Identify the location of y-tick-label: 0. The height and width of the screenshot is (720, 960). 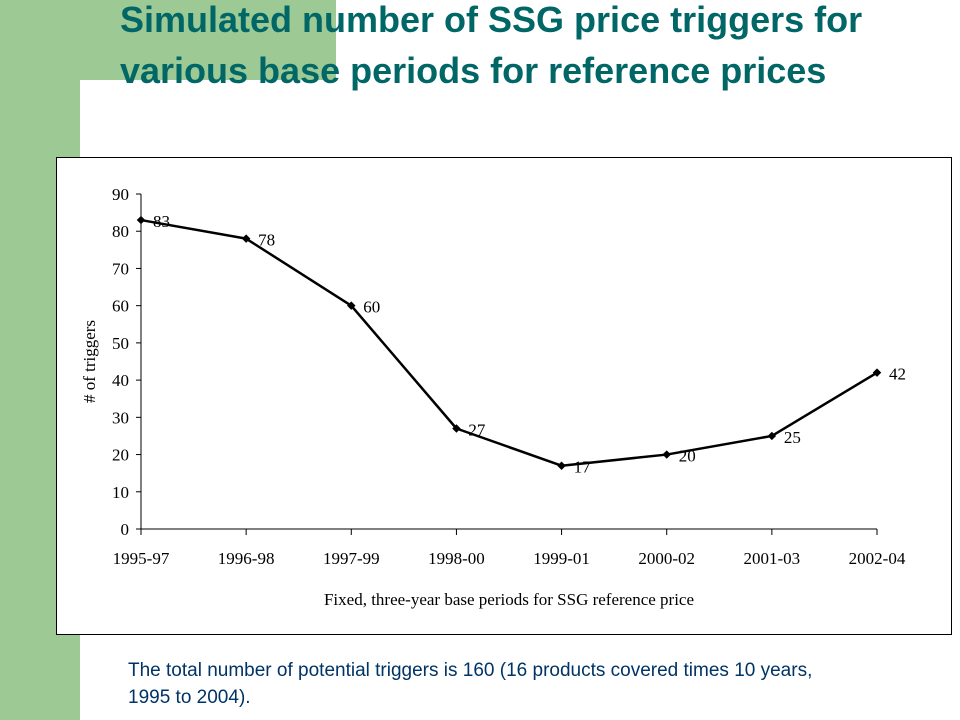
(125, 529).